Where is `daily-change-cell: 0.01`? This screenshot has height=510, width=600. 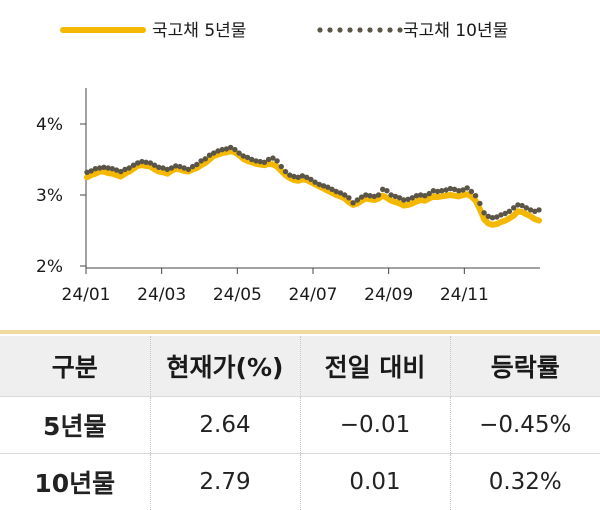
daily-change-cell: 0.01 is located at coordinates (375, 482).